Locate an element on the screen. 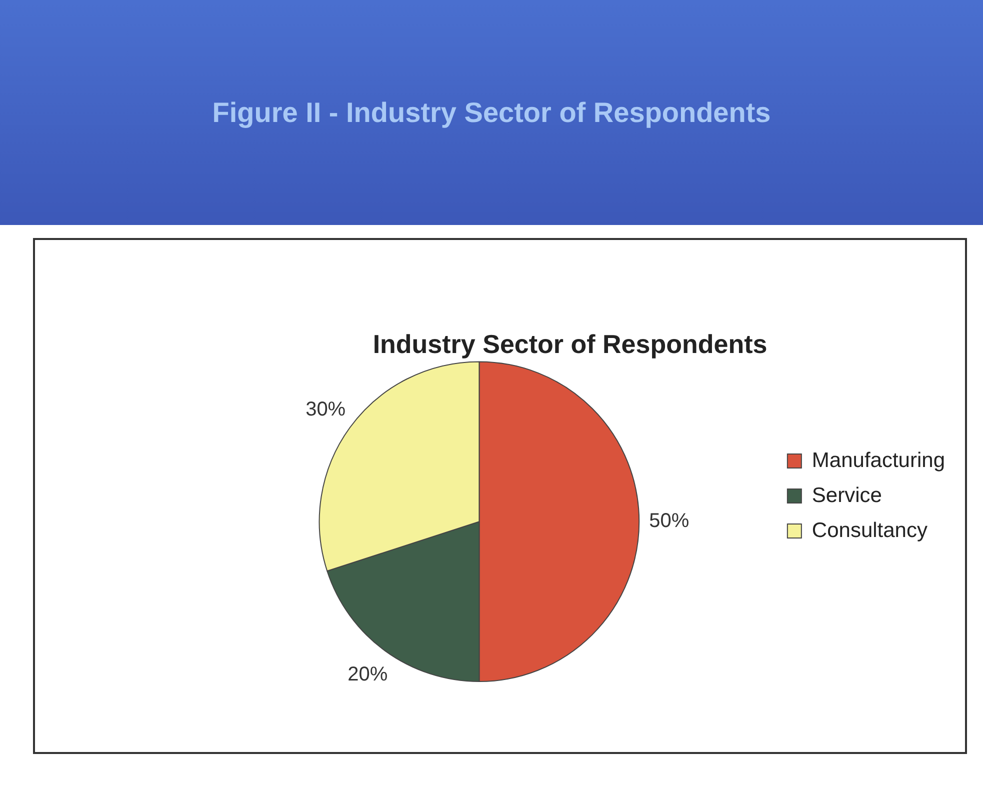 This screenshot has height=797, width=983. chart-title: Figure II - Industry Sector of Respondents is located at coordinates (491, 112).